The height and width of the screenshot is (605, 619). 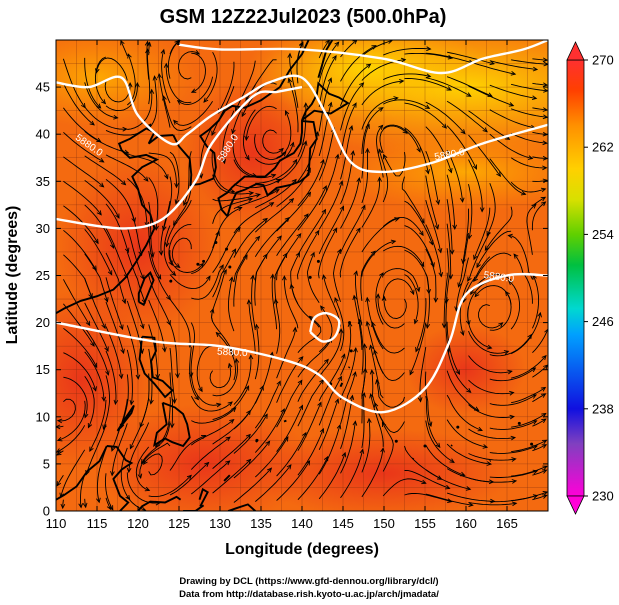 What do you see at coordinates (43, 322) in the screenshot?
I see `y-tick-label: 20` at bounding box center [43, 322].